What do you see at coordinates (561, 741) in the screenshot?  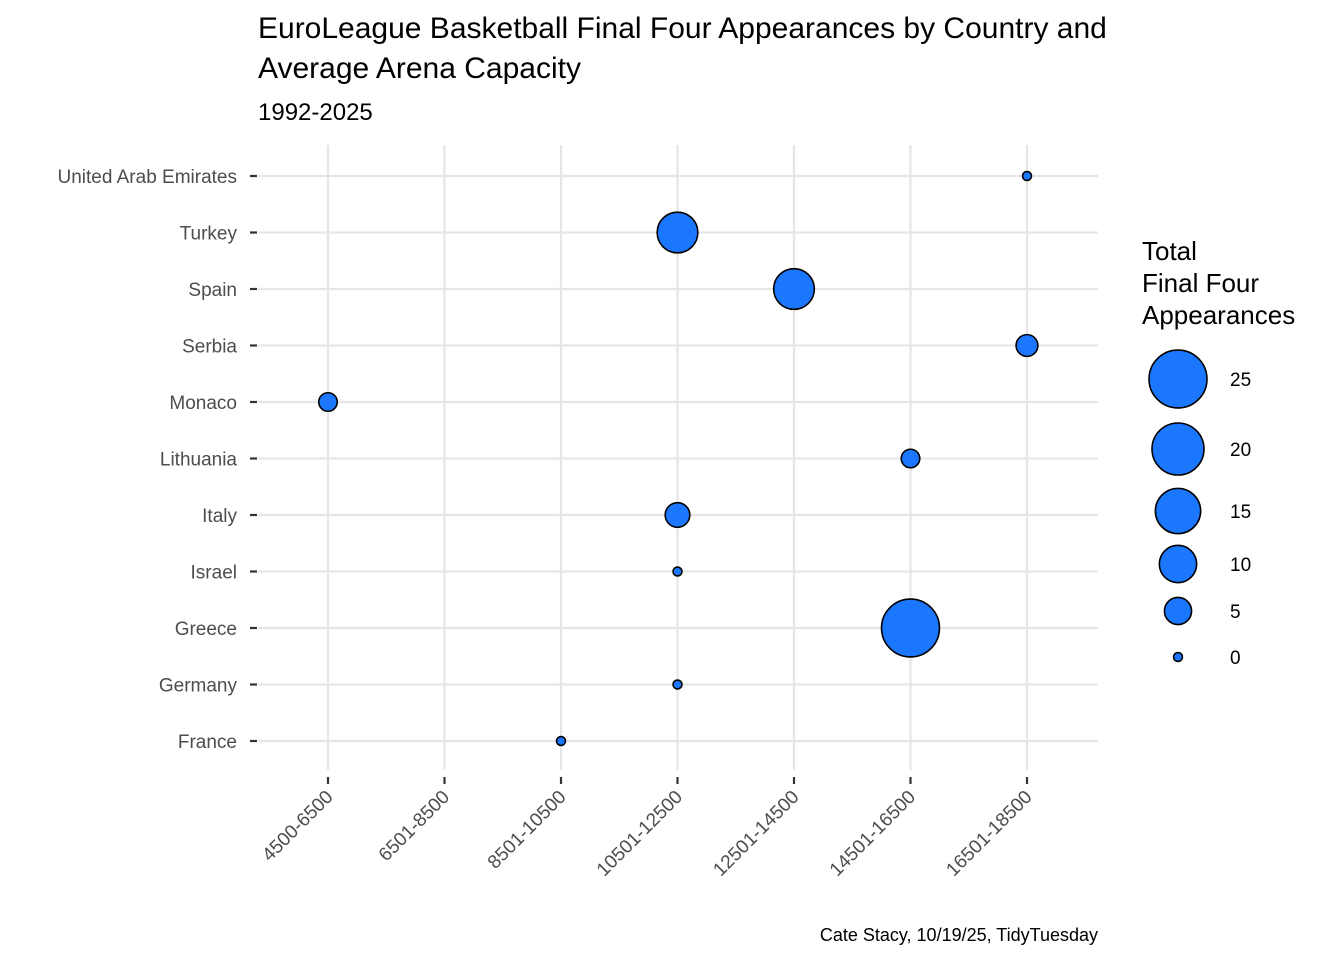 I see `bubble-france` at bounding box center [561, 741].